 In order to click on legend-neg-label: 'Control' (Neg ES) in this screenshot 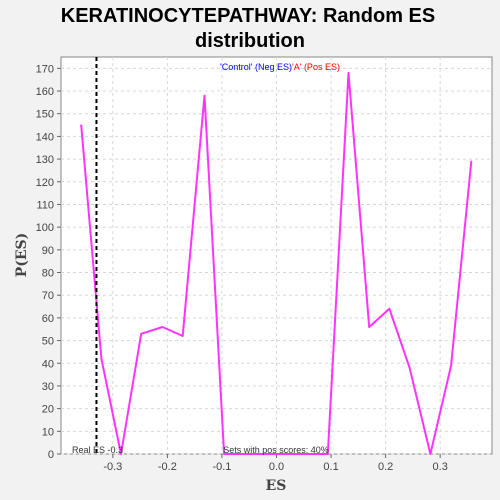, I will do `click(256, 67)`.